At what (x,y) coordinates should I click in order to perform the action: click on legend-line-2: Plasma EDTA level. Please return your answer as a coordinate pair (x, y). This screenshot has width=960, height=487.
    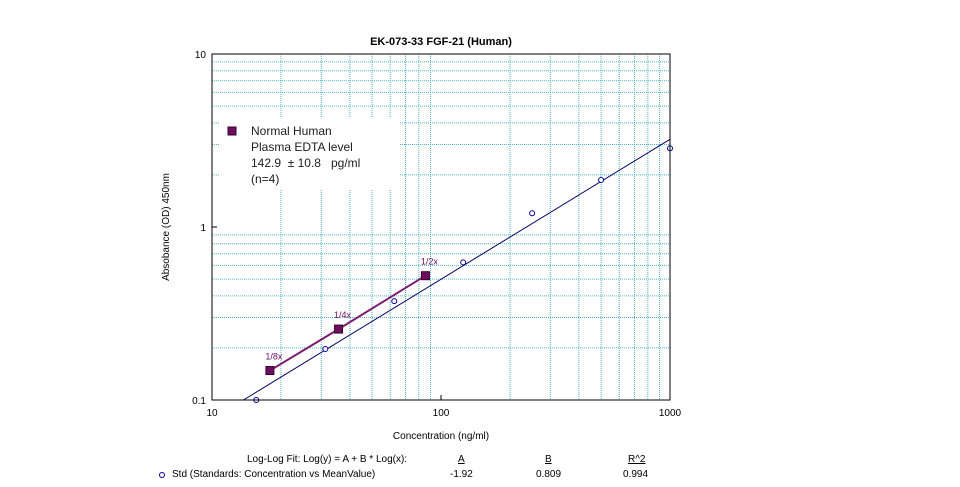
    Looking at the image, I should click on (302, 147).